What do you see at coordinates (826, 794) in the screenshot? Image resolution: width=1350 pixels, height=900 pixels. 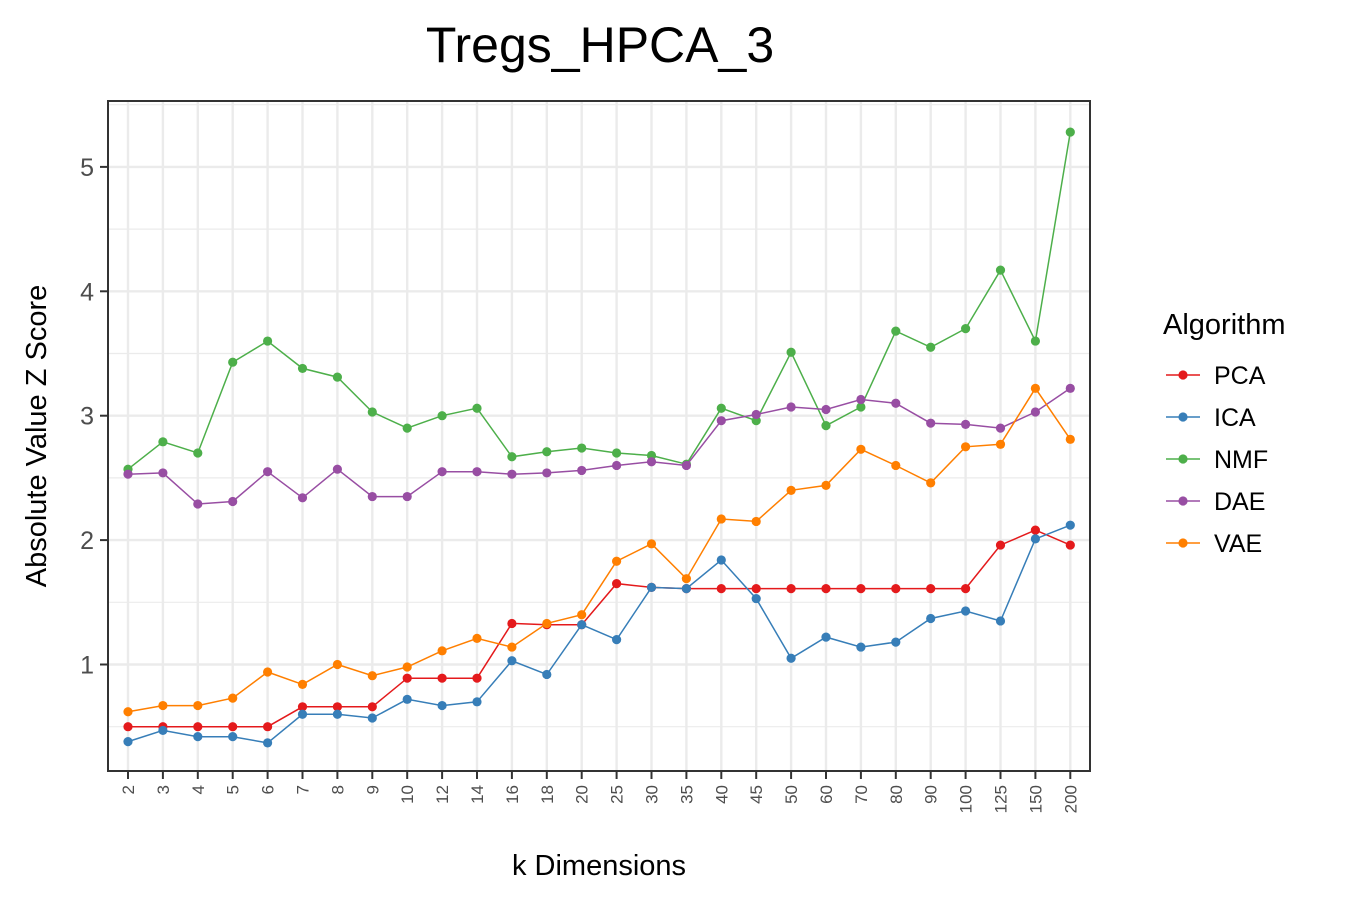 I see `x-tick-label: 60` at bounding box center [826, 794].